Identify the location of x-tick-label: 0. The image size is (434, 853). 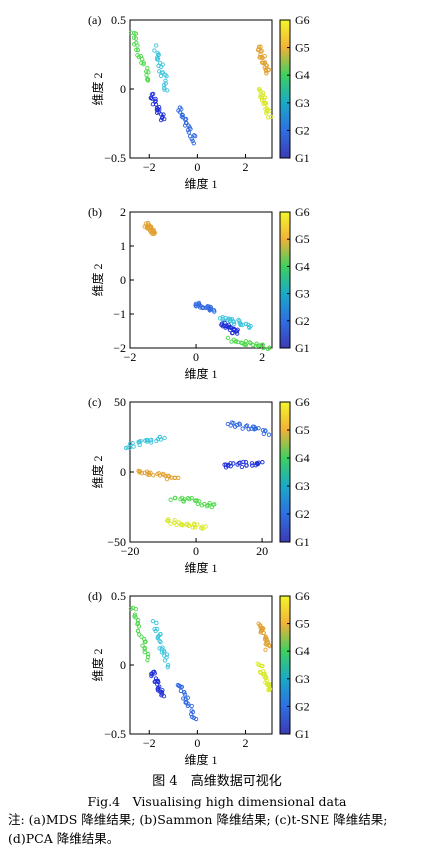
(196, 357).